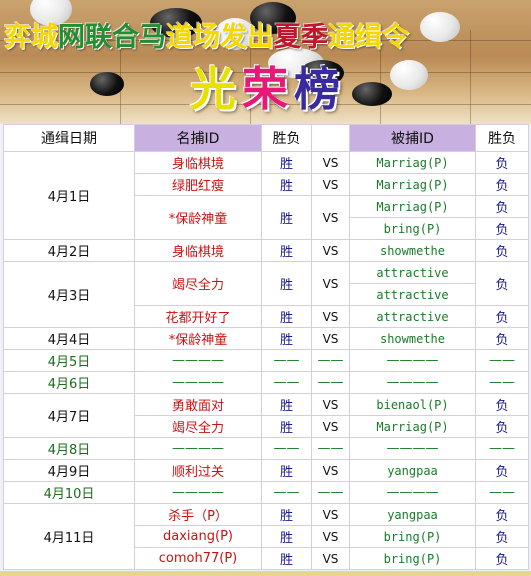 The image size is (531, 576). I want to click on target-cell: bienaol(P), so click(412, 404).